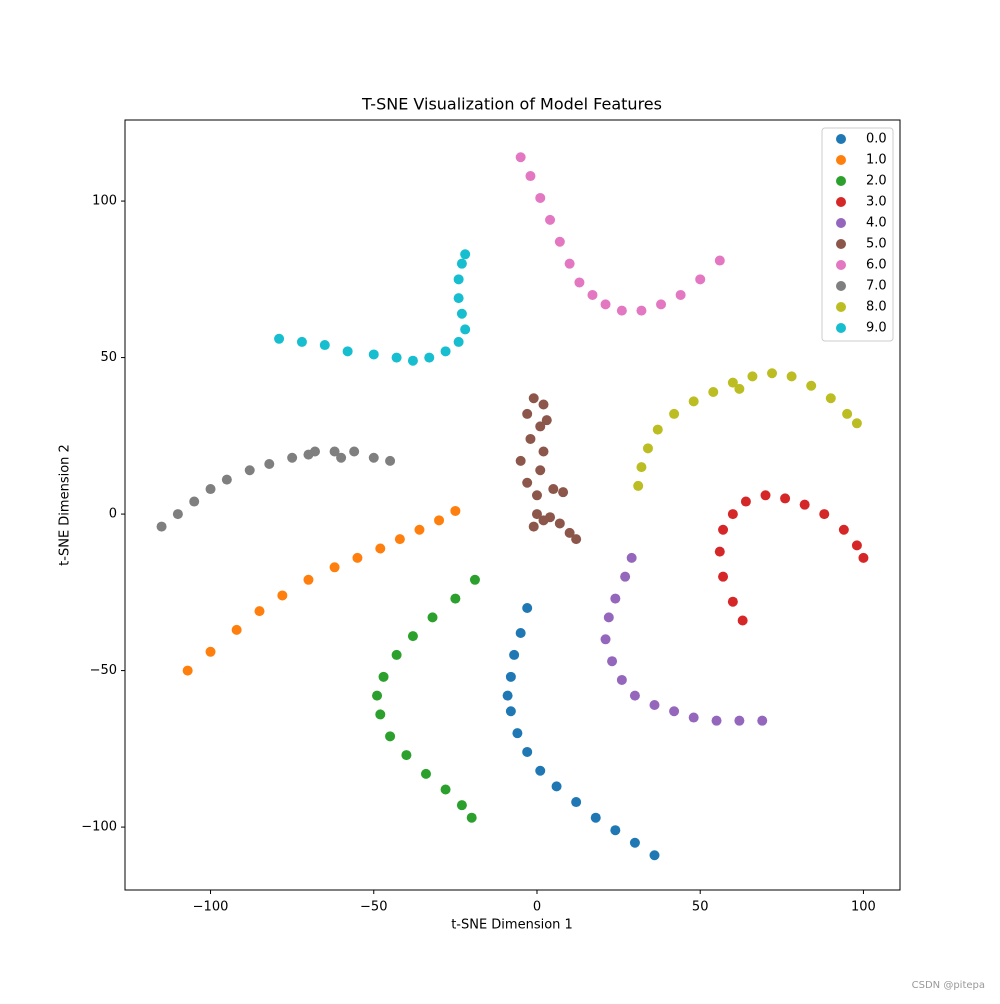 The width and height of the screenshot is (1000, 1004). What do you see at coordinates (113, 514) in the screenshot?
I see `y-tick-label: 0` at bounding box center [113, 514].